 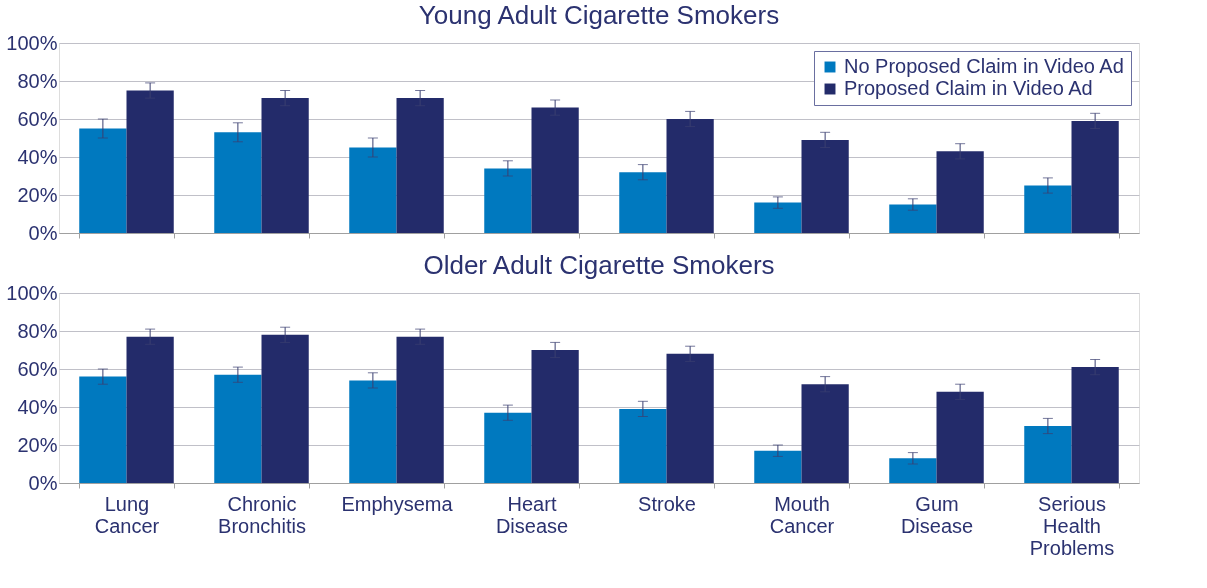 What do you see at coordinates (937, 514) in the screenshot?
I see `x-tick-label: Gum Disease` at bounding box center [937, 514].